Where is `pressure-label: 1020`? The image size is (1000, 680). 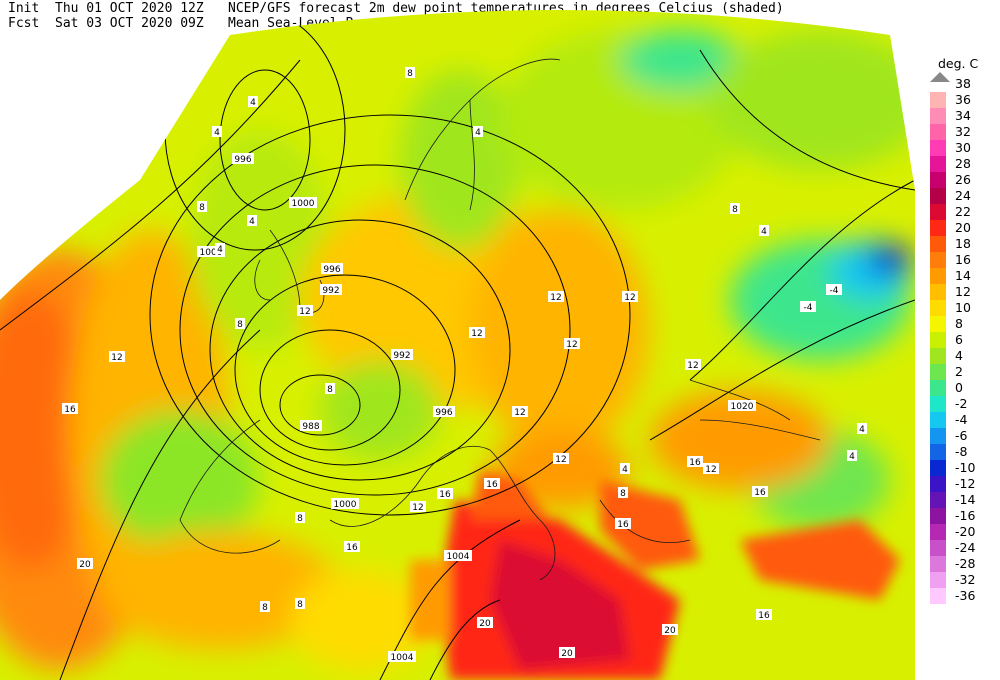 pressure-label: 1020 is located at coordinates (742, 407).